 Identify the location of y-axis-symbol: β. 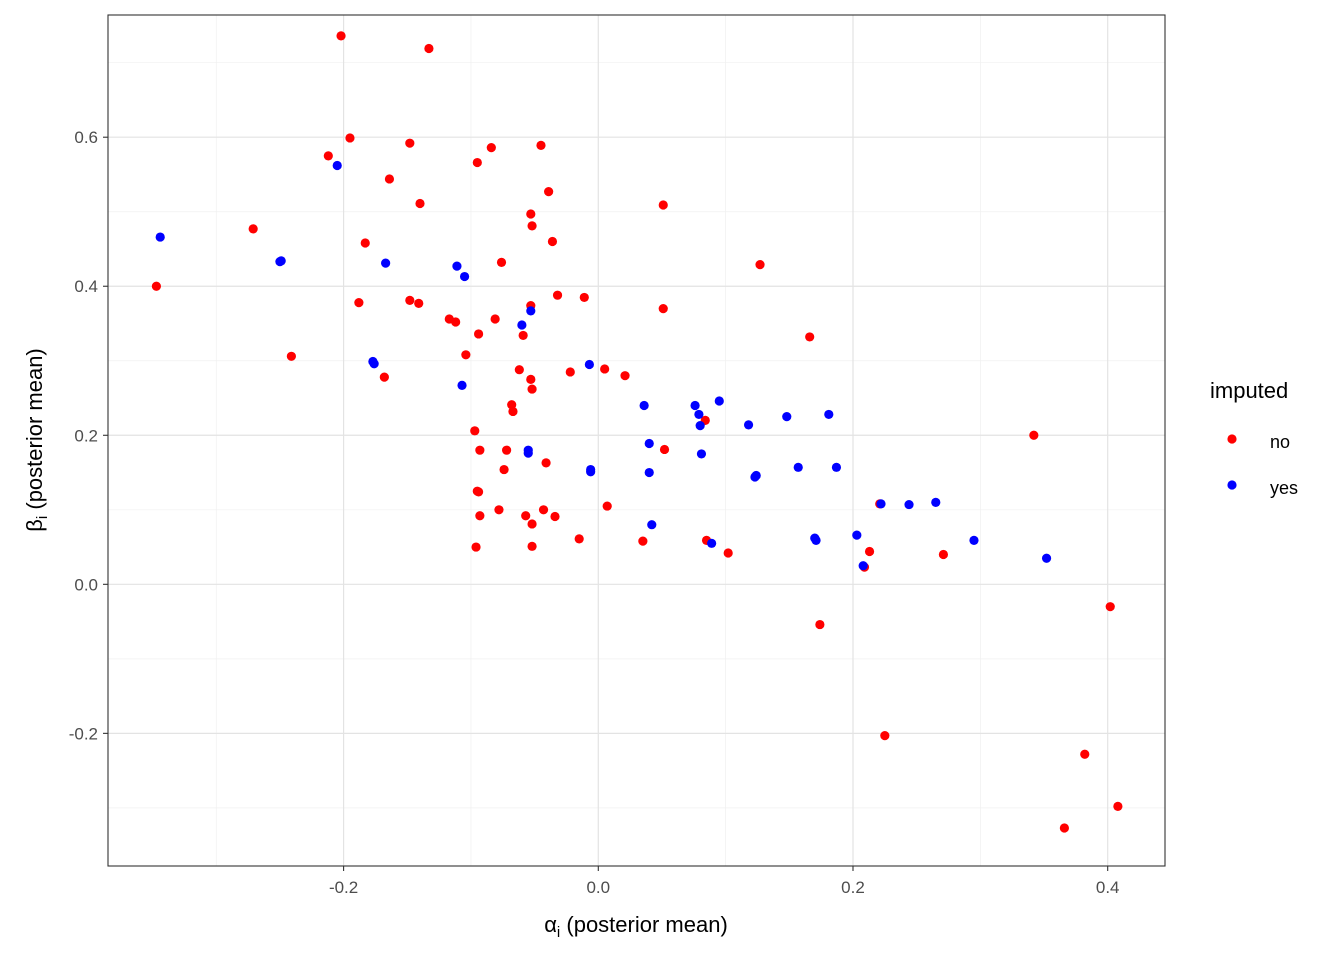
(34, 525).